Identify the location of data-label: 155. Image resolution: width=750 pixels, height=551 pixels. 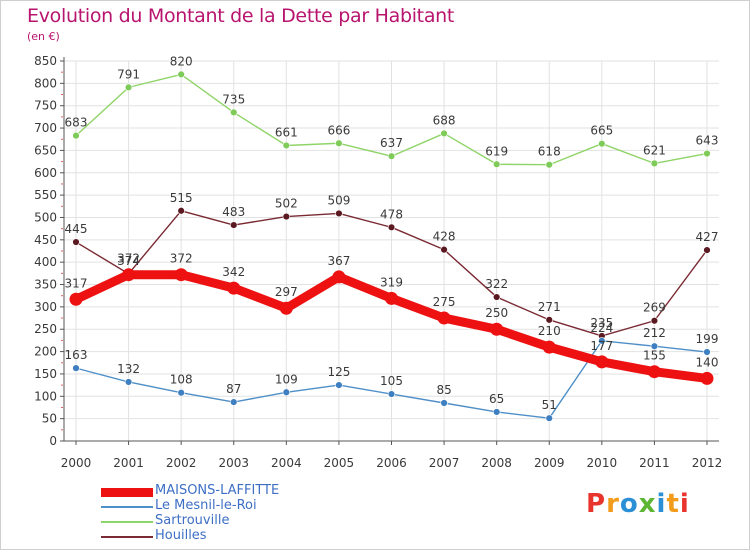
(654, 356).